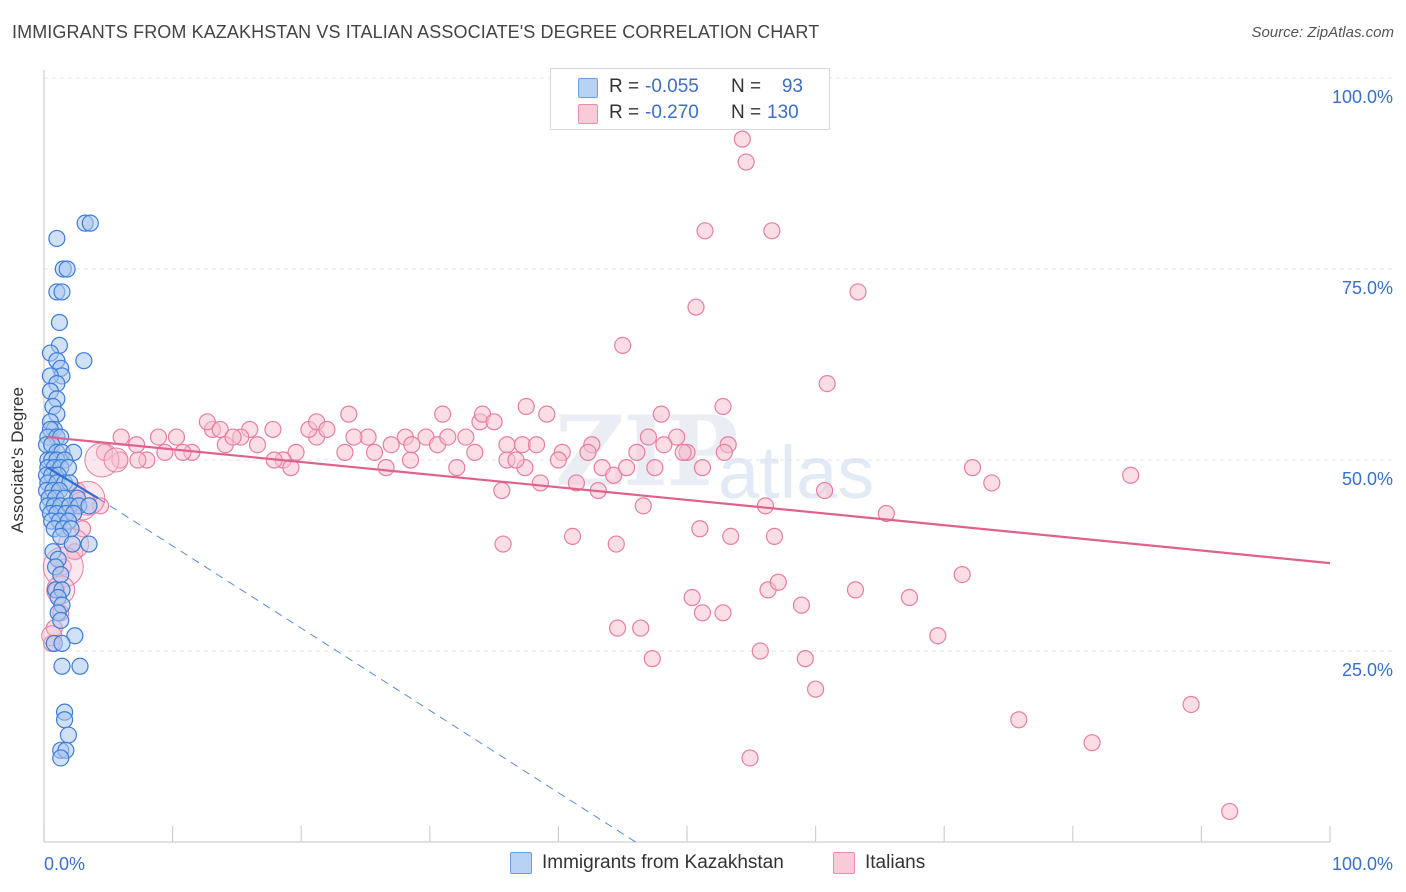 This screenshot has width=1406, height=892. What do you see at coordinates (783, 112) in the screenshot?
I see `legend-n-value: 130` at bounding box center [783, 112].